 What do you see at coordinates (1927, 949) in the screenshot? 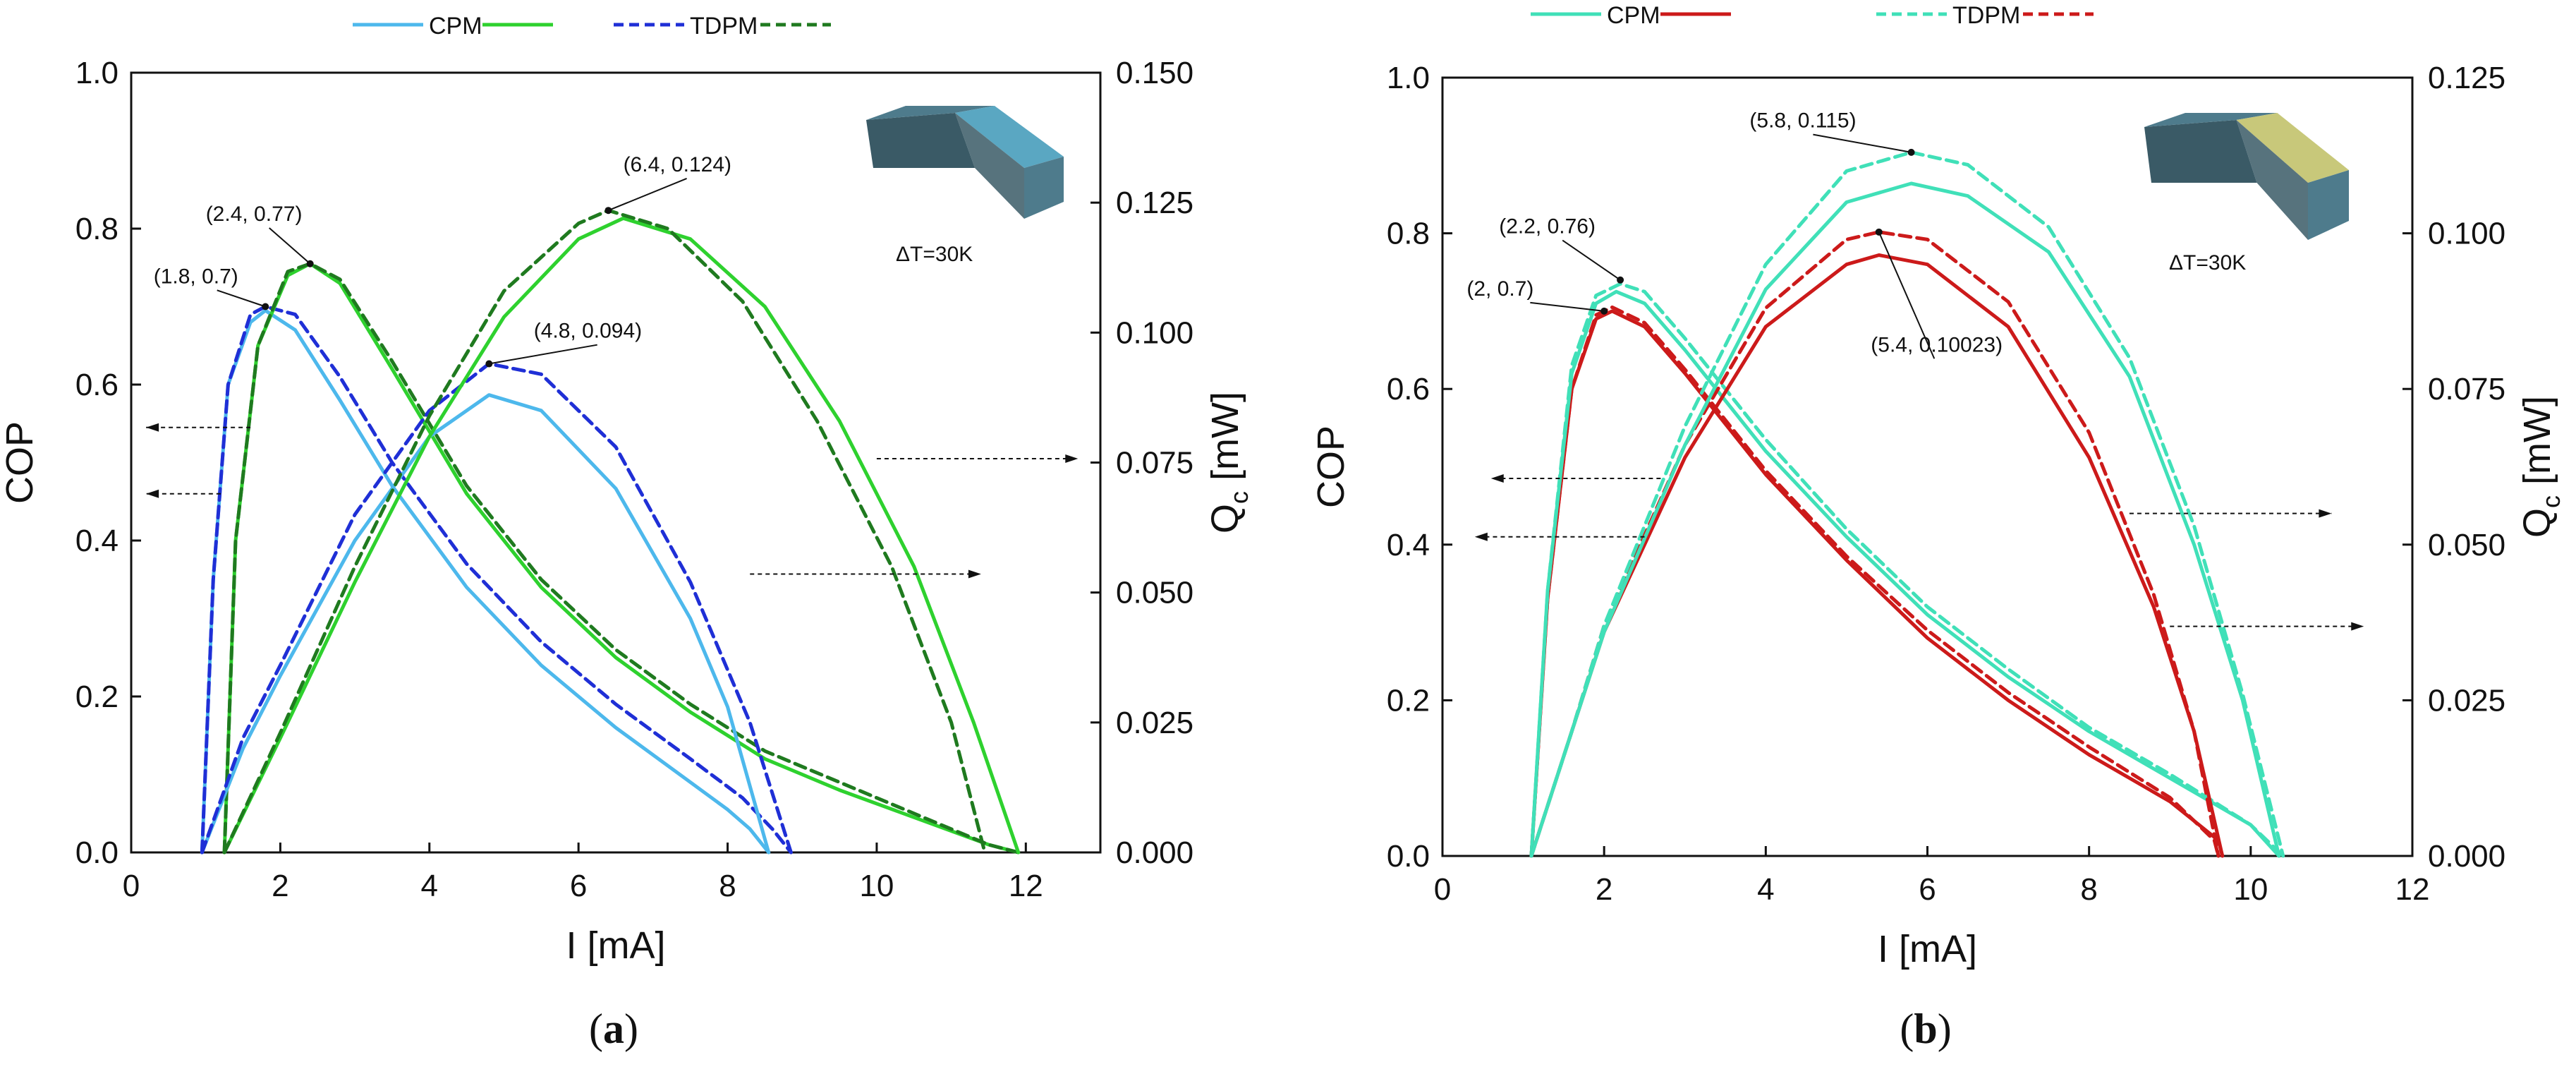
I see `x-axis-label: I [mA]` at bounding box center [1927, 949].